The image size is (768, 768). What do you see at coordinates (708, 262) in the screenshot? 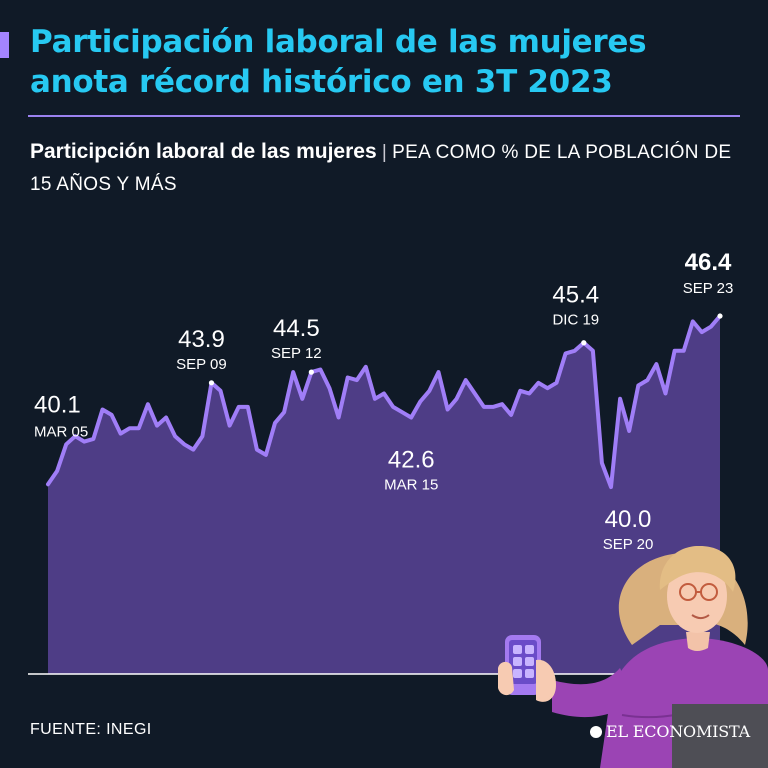
I see `data-label-value: 46.4` at bounding box center [708, 262].